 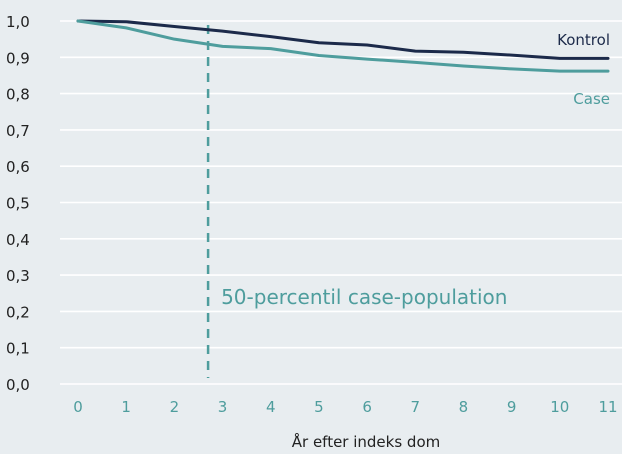 I want to click on series-lines, so click(x=343, y=46).